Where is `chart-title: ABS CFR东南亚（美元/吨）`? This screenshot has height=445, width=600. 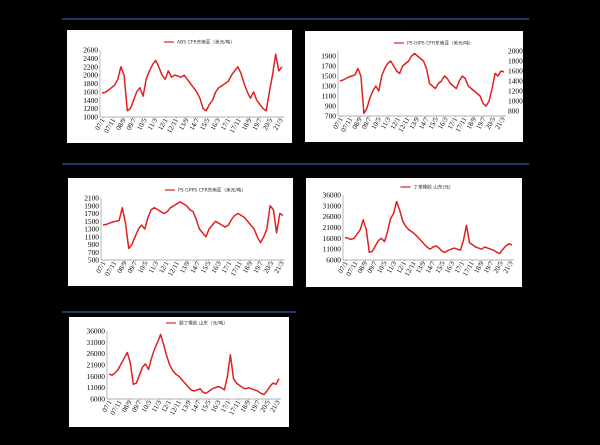
chart-title: ABS CFR东南亚（美元/吨） is located at coordinates (206, 42).